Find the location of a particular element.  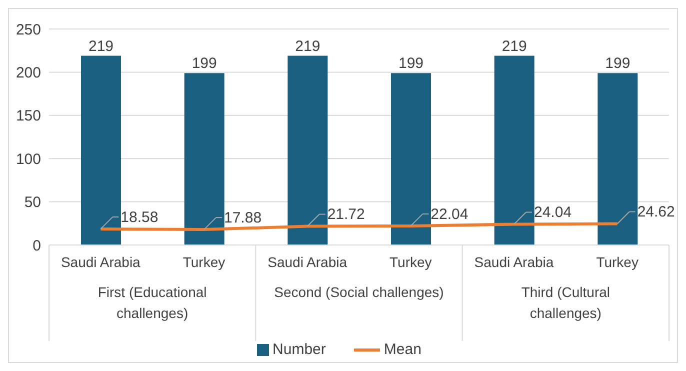

y-tick-label: 50 is located at coordinates (32, 203).